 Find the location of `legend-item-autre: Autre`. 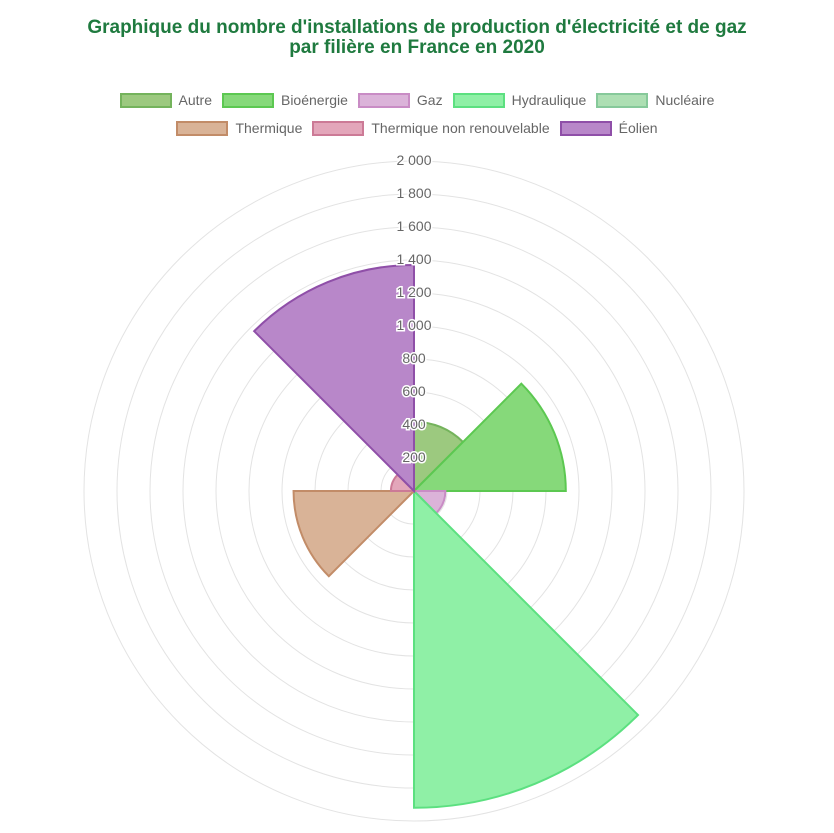

legend-item-autre: Autre is located at coordinates (165, 100).